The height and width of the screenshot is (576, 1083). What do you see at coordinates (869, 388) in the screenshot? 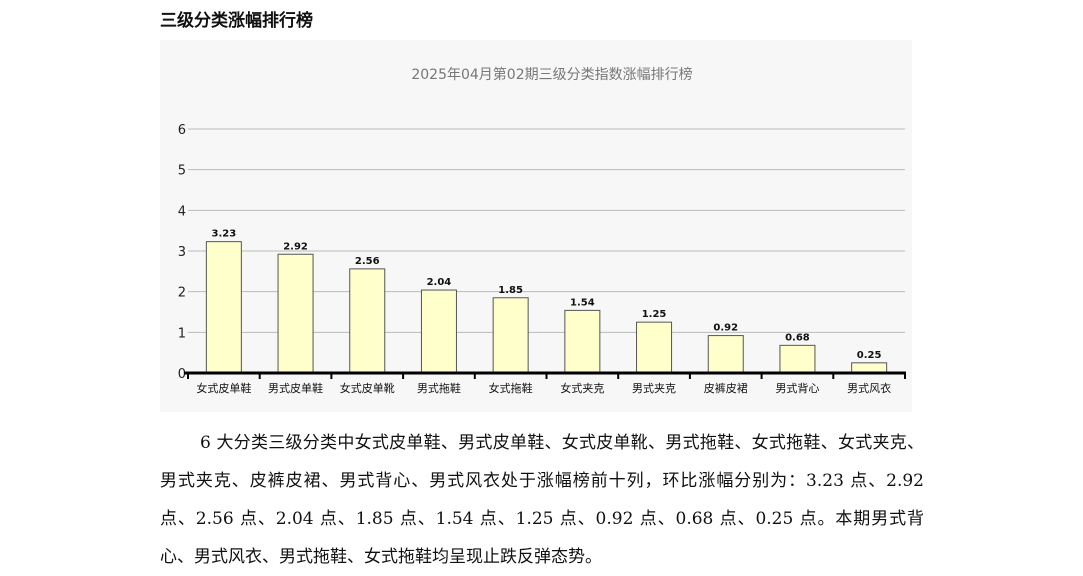
I see `x-tick-label: 男式风衣` at bounding box center [869, 388].